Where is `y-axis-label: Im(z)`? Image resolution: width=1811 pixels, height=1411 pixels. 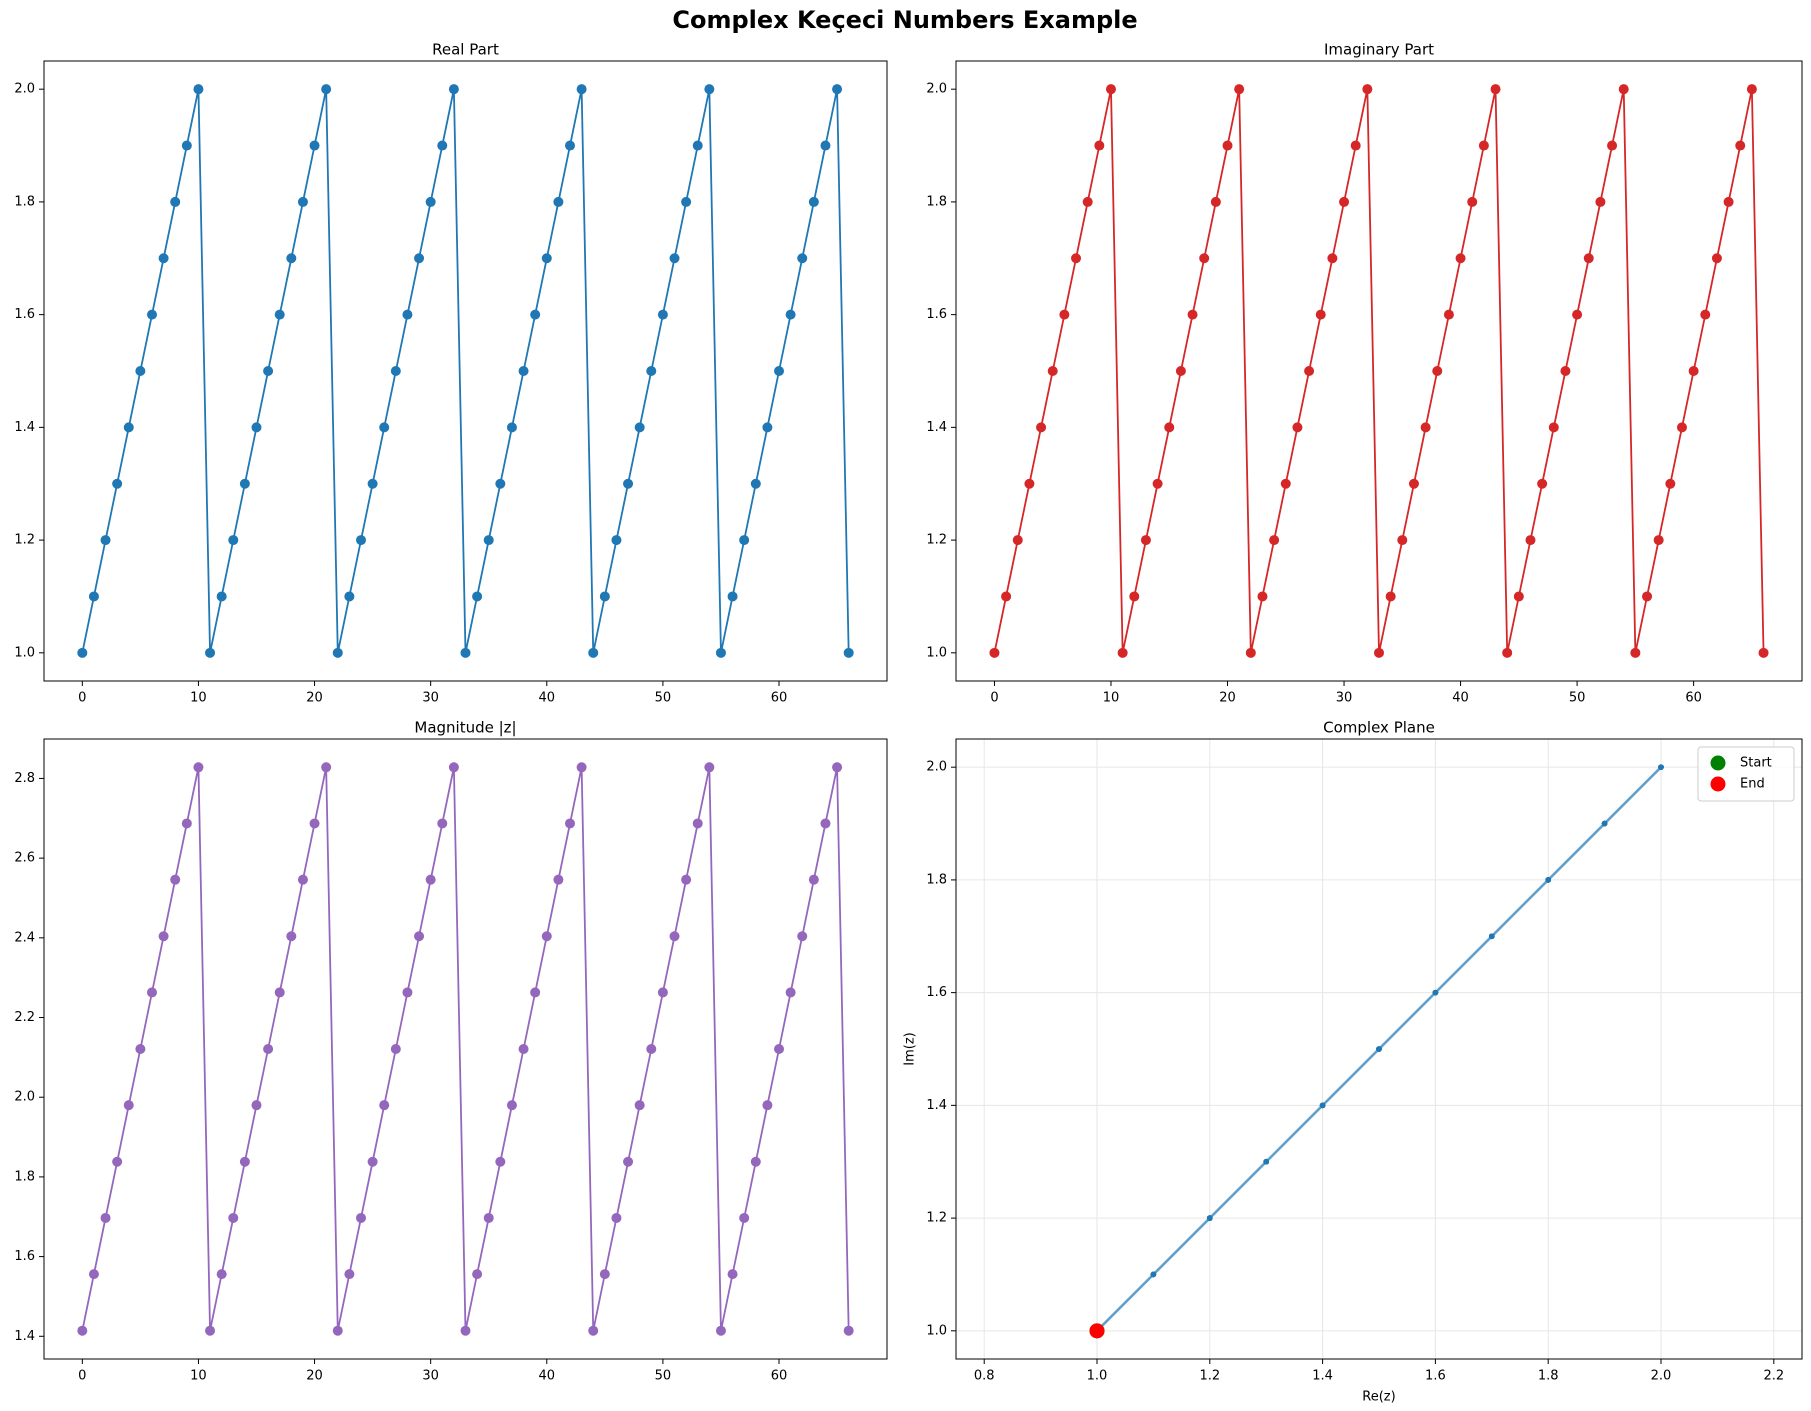 y-axis-label: Im(z) is located at coordinates (910, 1048).